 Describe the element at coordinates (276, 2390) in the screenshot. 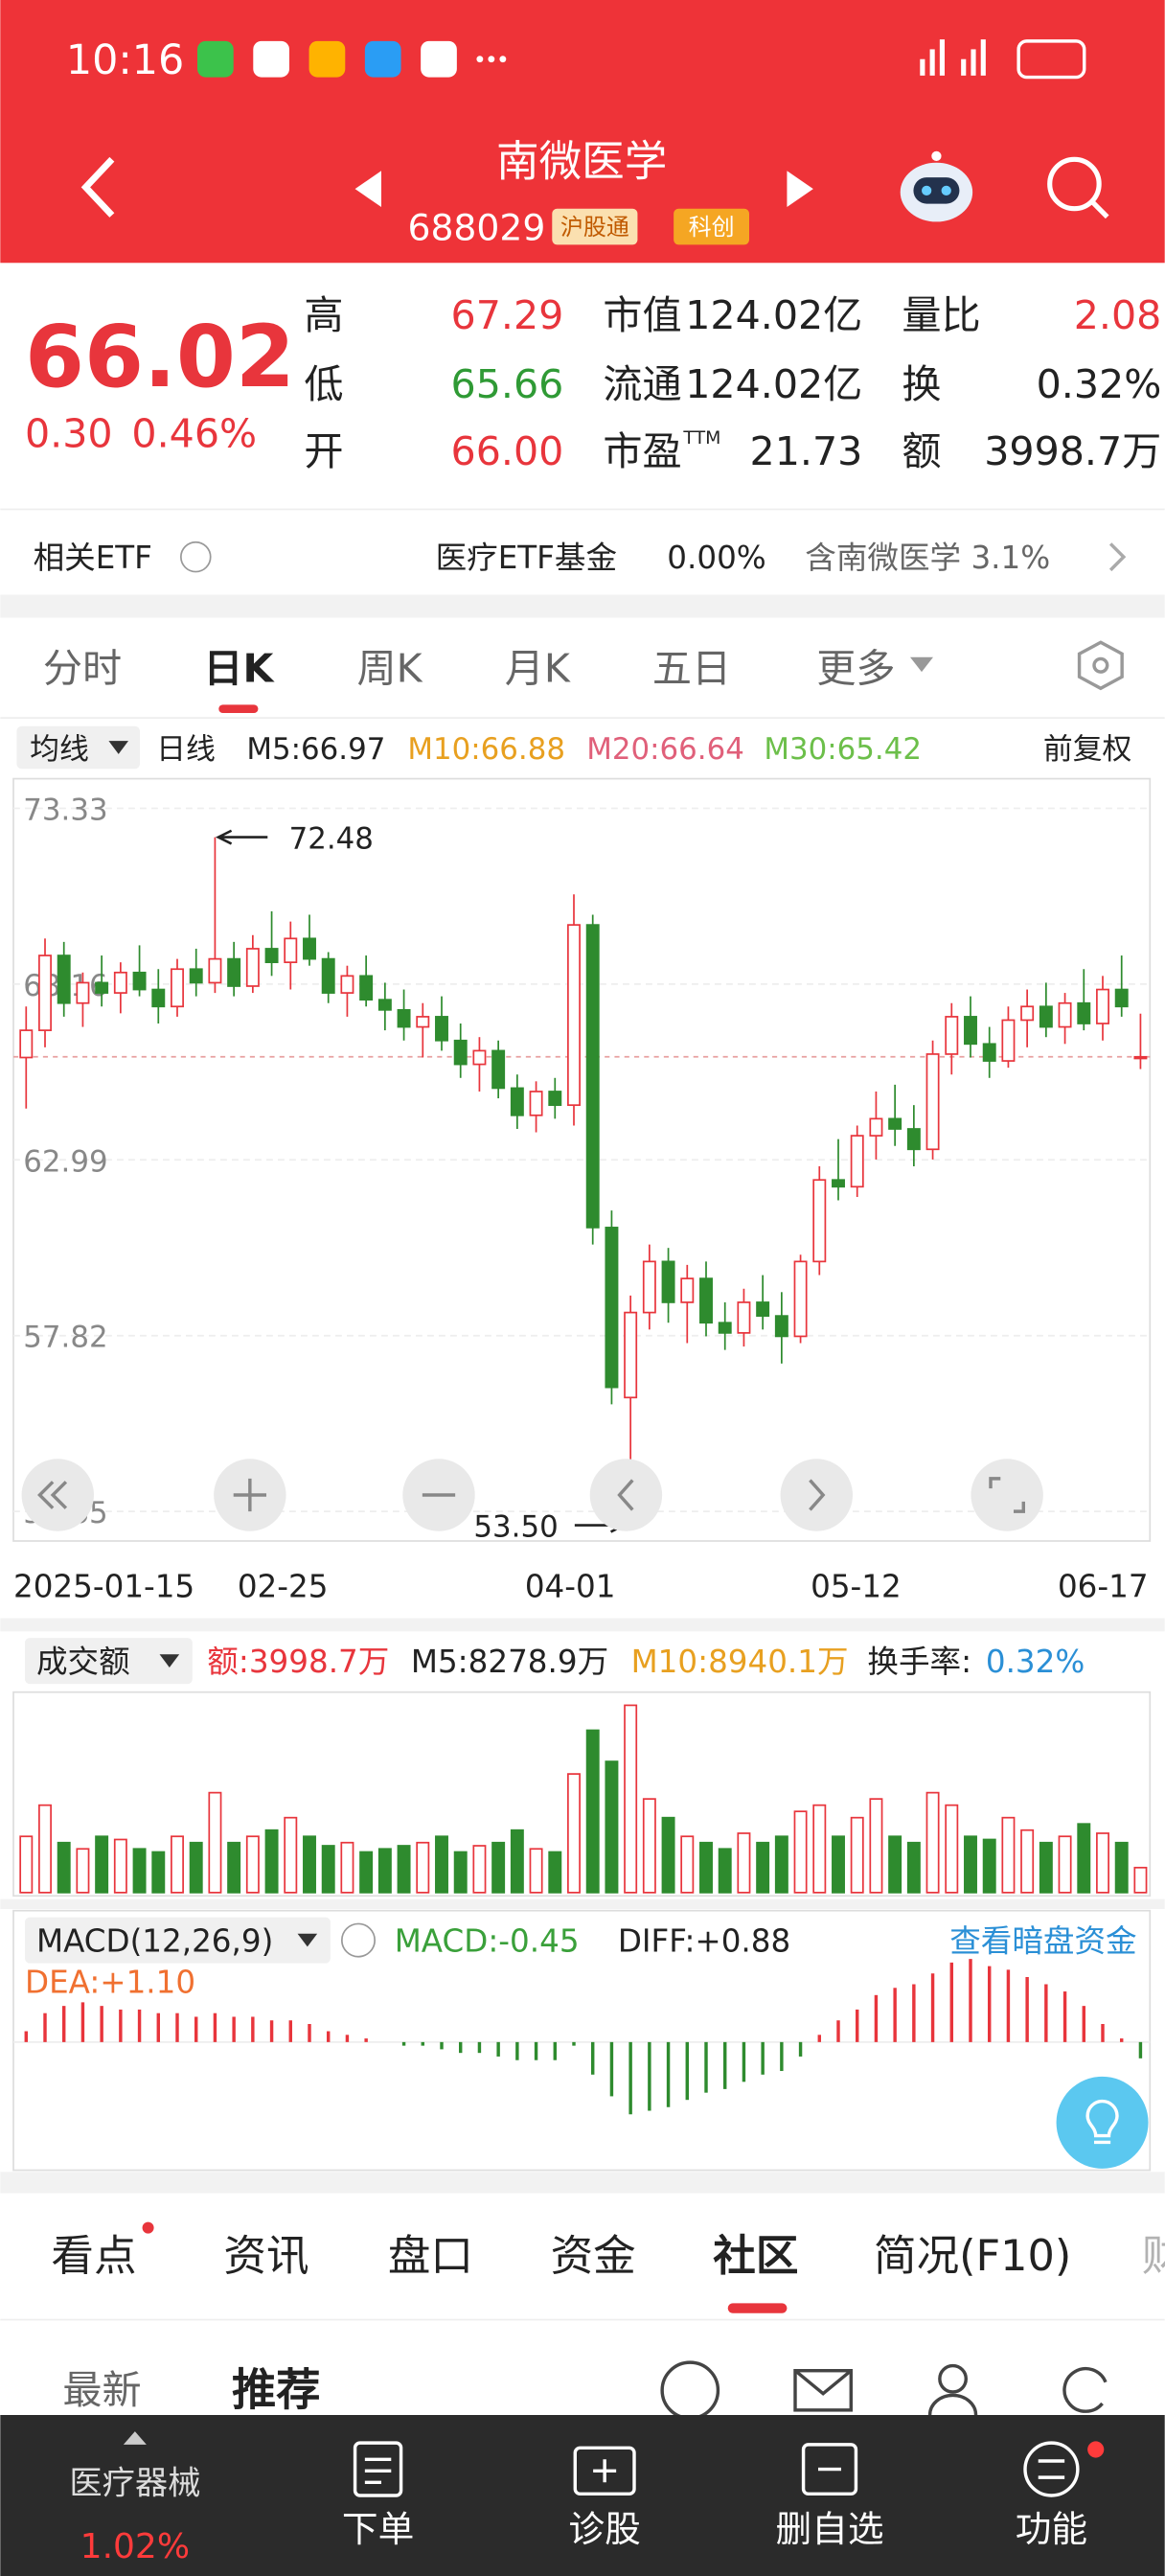

I see `sub-tab-active: 推荐` at that location.